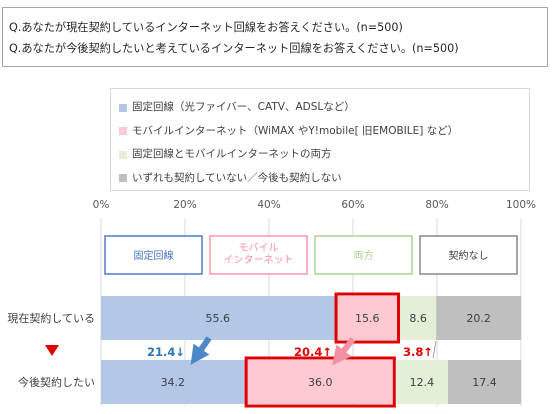 Image resolution: width=552 pixels, height=414 pixels. I want to click on segment-headers: 固定回線 モバイルインターネット 両方 契約なし, so click(311, 255).